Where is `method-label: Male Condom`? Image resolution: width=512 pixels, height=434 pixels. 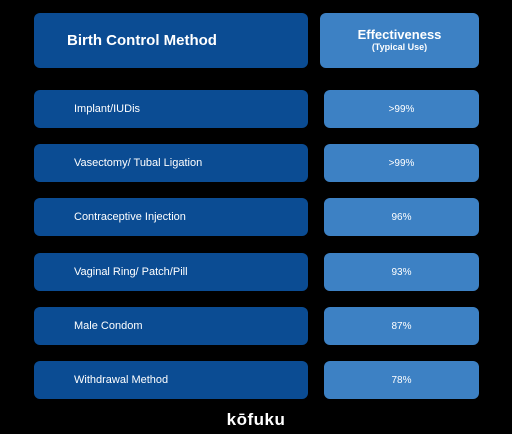 method-label: Male Condom is located at coordinates (108, 326).